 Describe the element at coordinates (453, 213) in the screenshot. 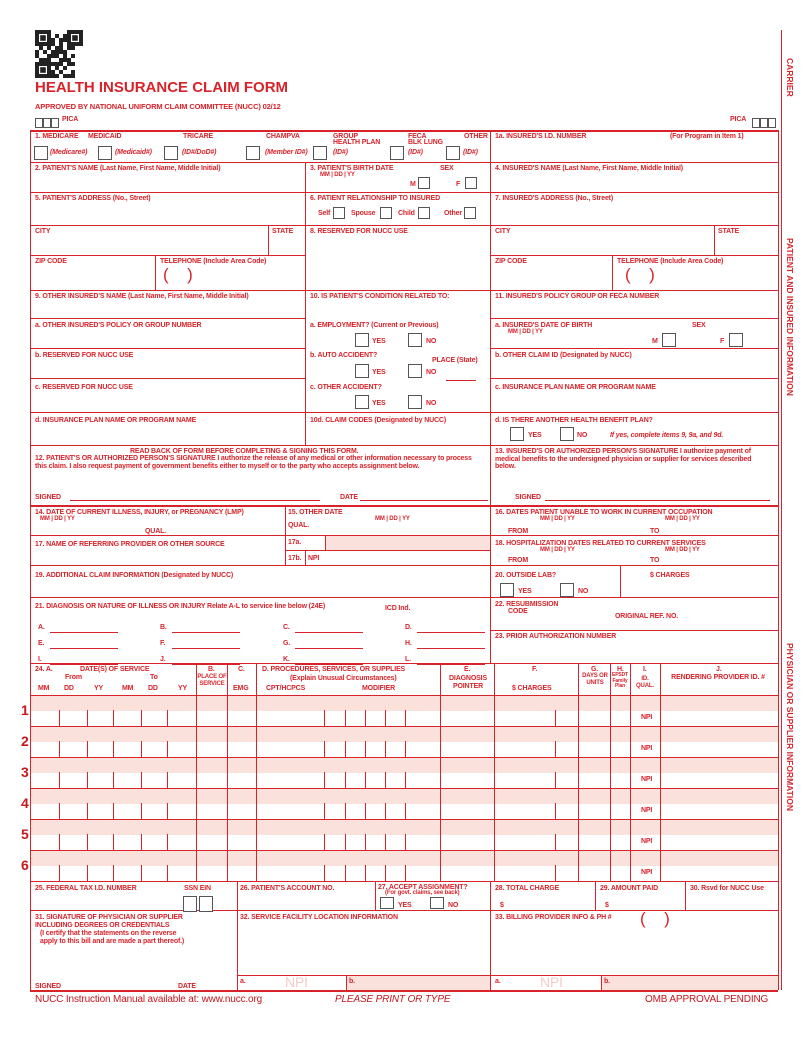

I see `other-rel-label: Other` at that location.